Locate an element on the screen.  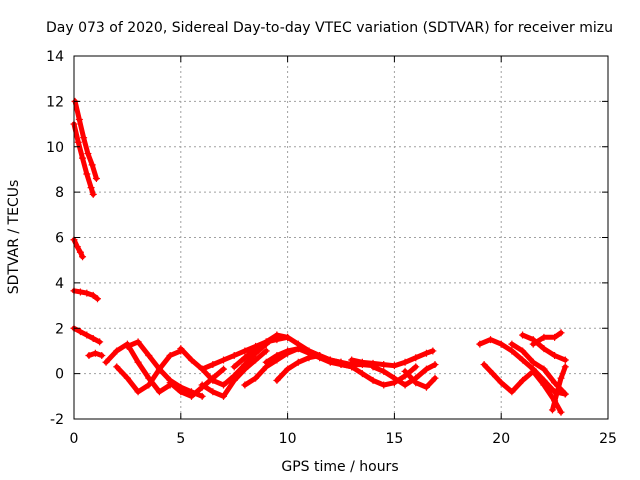
y-tick-labels: -2 0 2 4 6 8 10 12 14 is located at coordinates (55, 238).